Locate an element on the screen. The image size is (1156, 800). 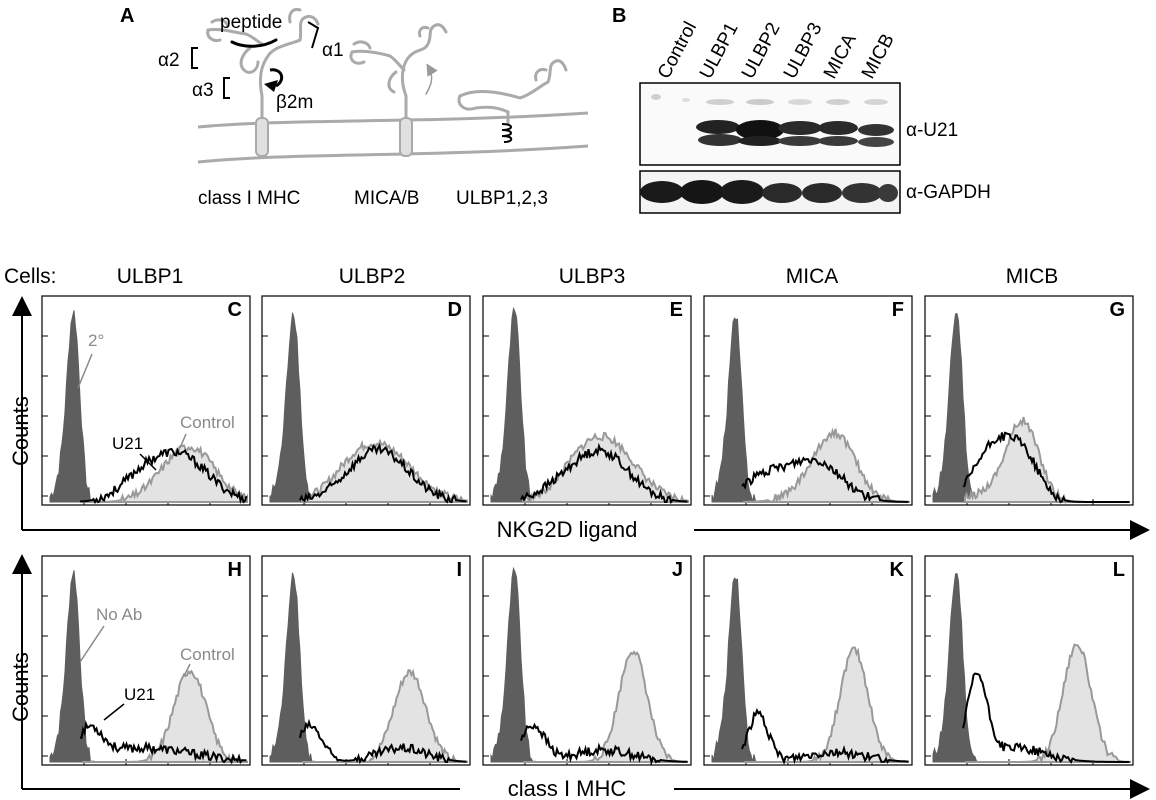
histogram-panel-e: E is located at coordinates (587, 400).